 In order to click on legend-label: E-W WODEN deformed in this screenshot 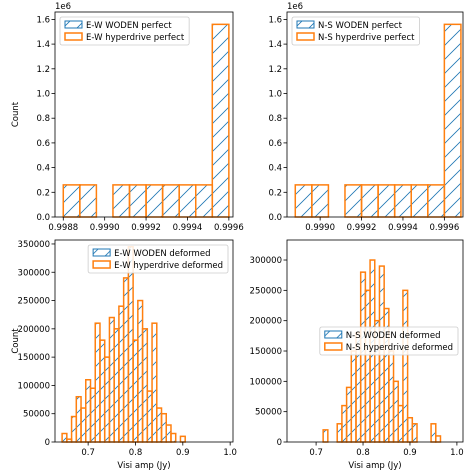, I will do `click(162, 254)`.